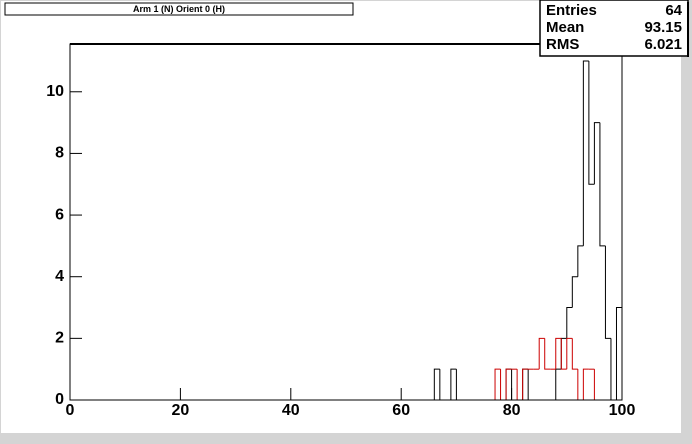 Image resolution: width=692 pixels, height=444 pixels. What do you see at coordinates (571, 10) in the screenshot?
I see `stats-label: Entries` at bounding box center [571, 10].